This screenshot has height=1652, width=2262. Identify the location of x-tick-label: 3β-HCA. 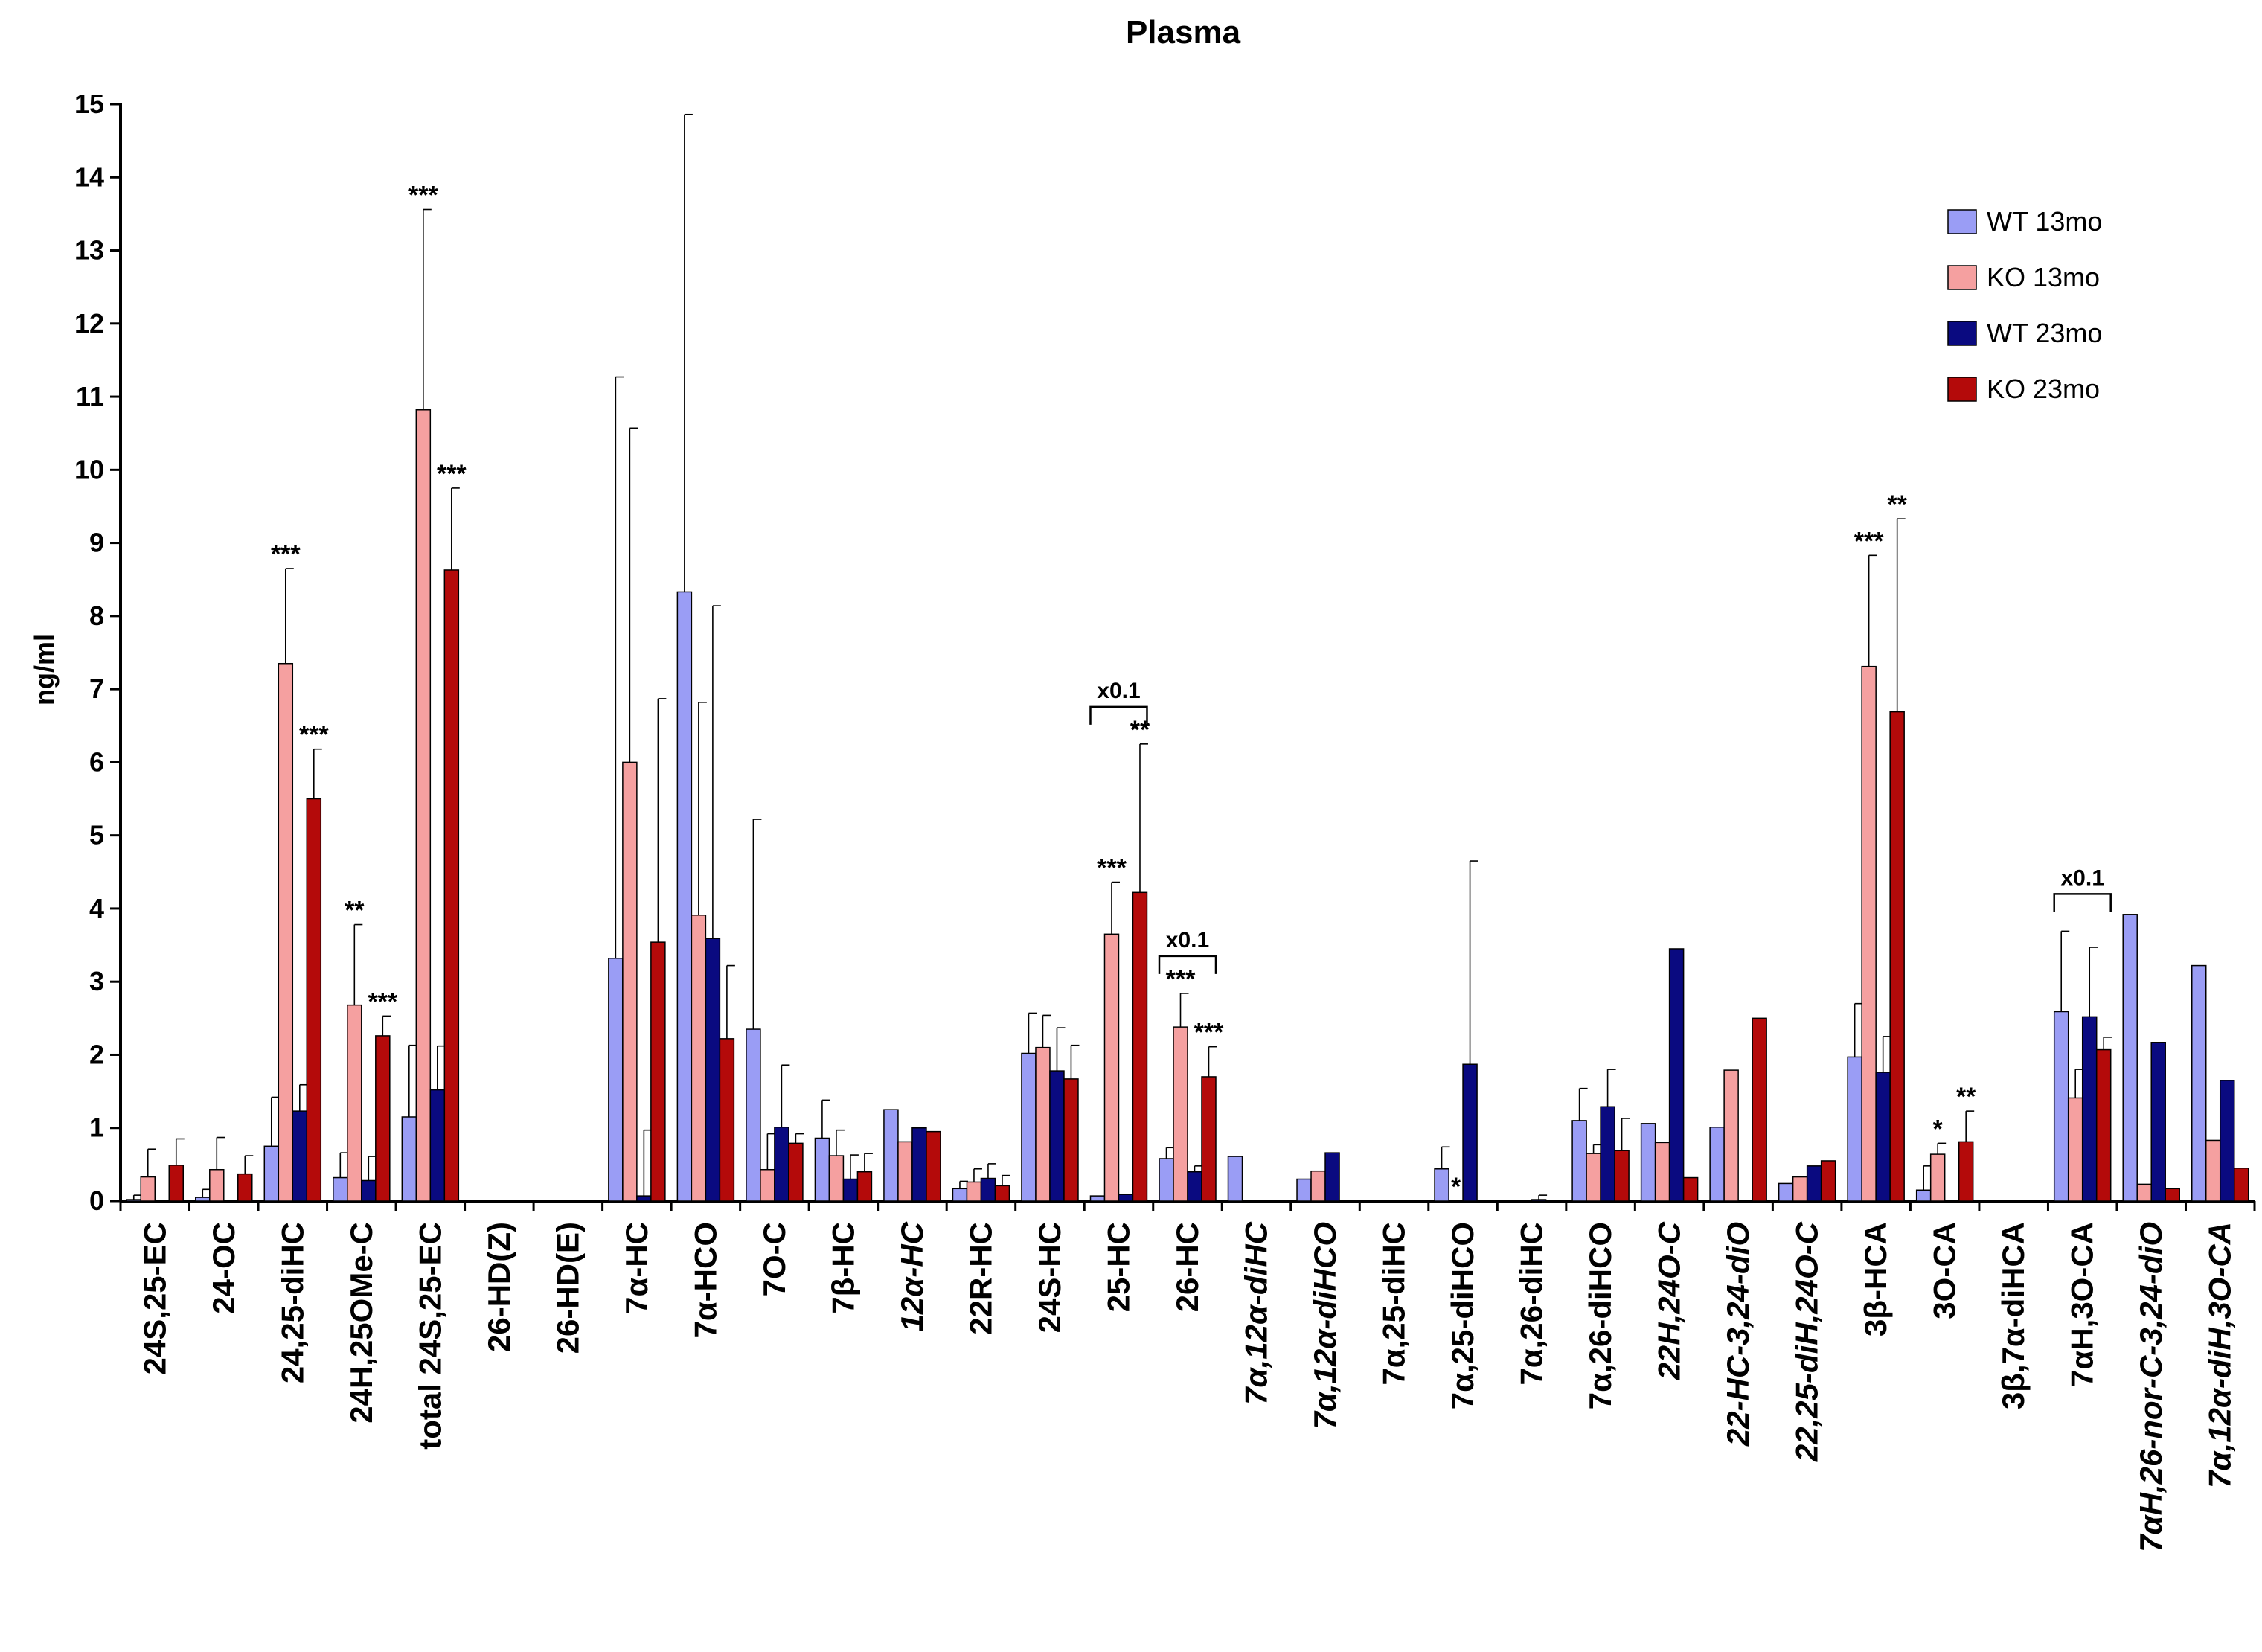
(1875, 1279).